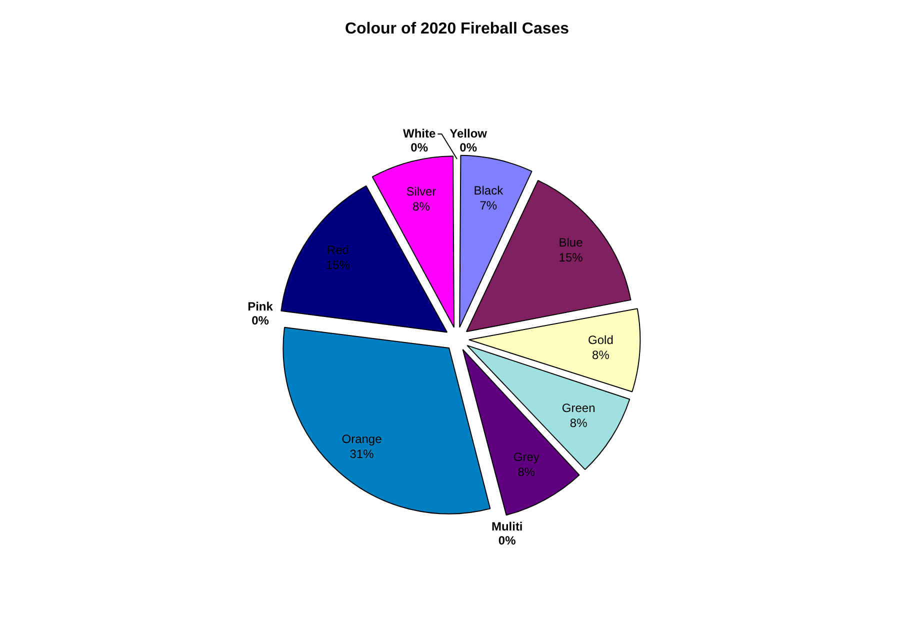  Describe the element at coordinates (571, 243) in the screenshot. I see `slice-label: Blue` at that location.